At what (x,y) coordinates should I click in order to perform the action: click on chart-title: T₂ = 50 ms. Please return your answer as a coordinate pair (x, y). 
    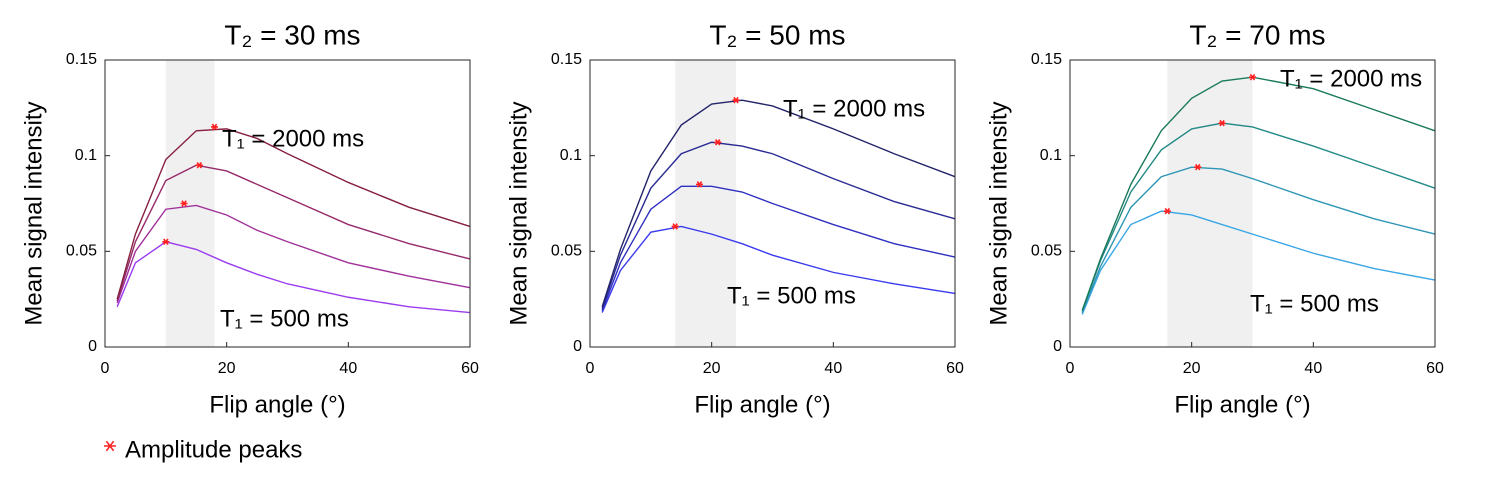
    Looking at the image, I should click on (777, 34).